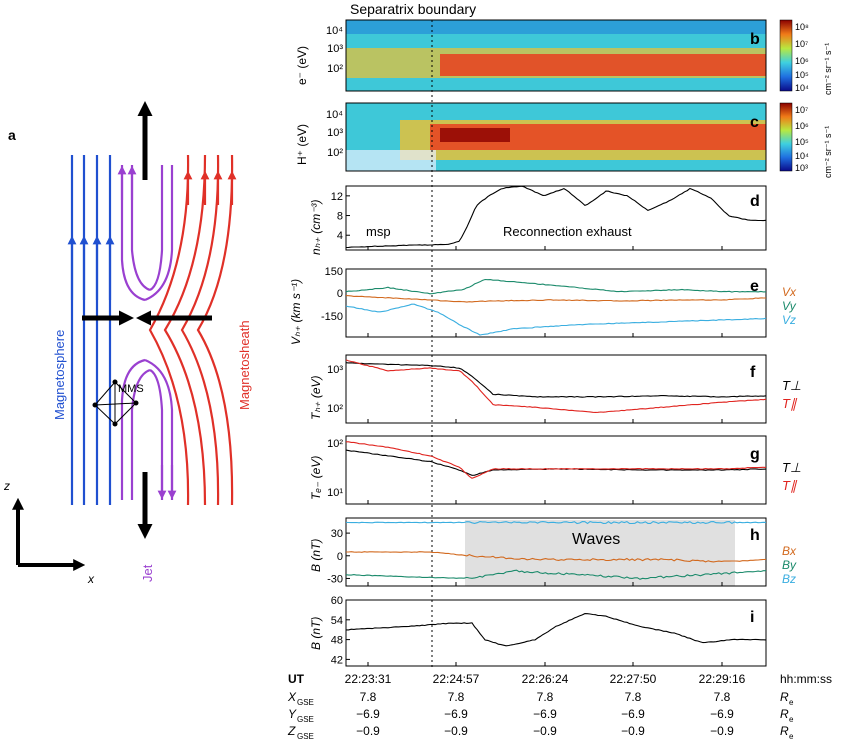  I want to click on panel-c-ylabel: H⁺ (eV), so click(302, 144).